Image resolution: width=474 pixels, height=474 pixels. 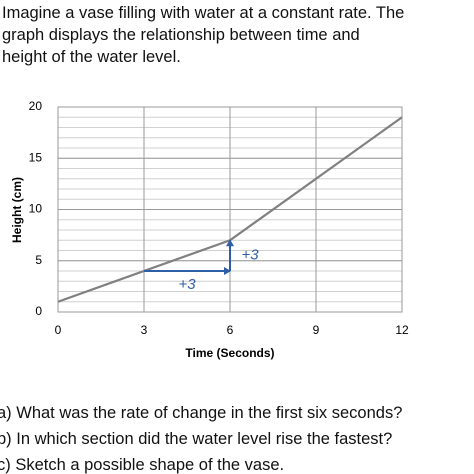 I want to click on y-tick-label: 20, so click(x=36, y=106).